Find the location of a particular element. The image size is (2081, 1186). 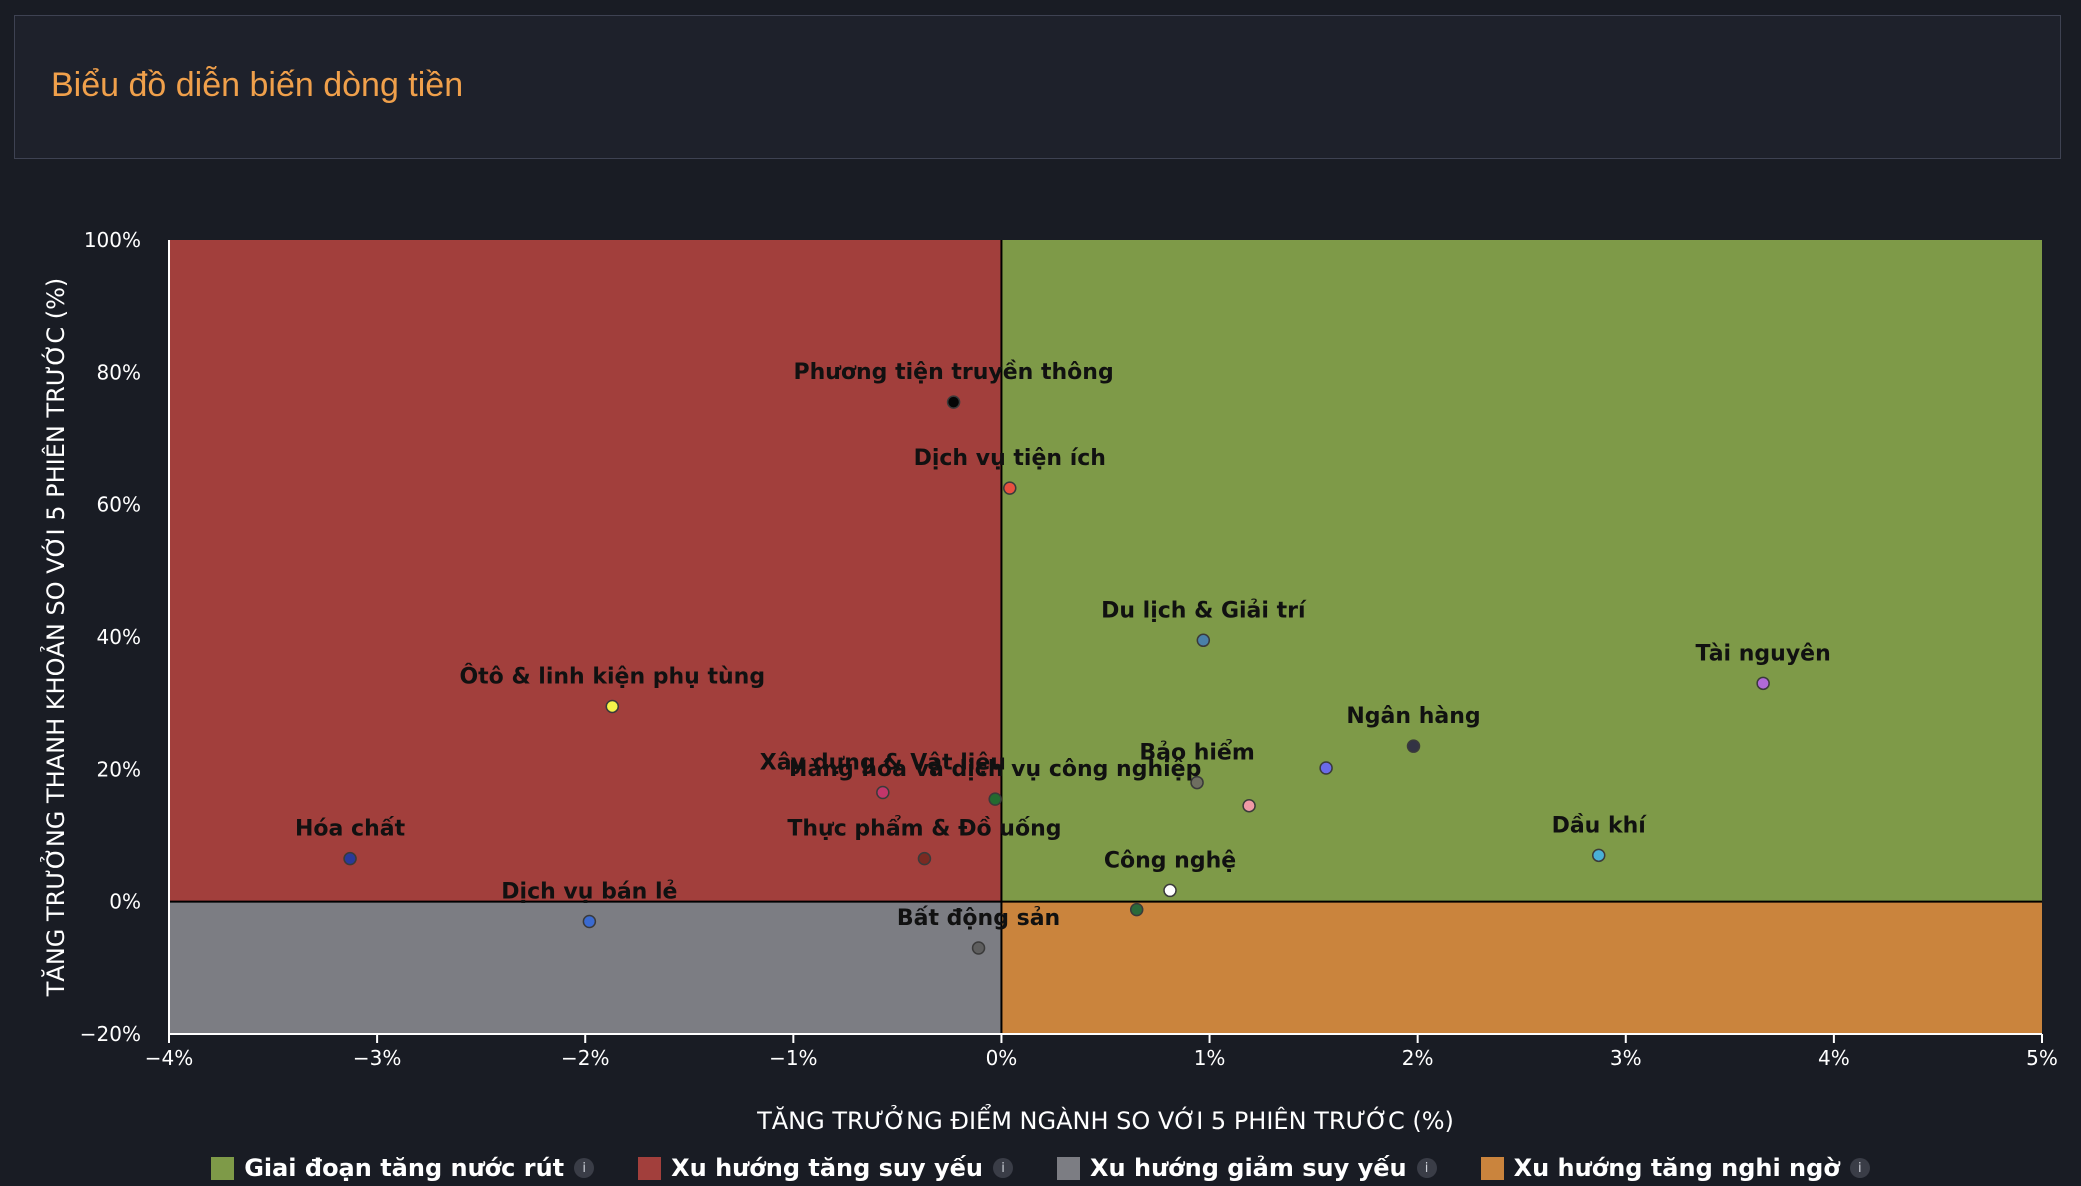

x-tick-label: −2% is located at coordinates (585, 1058).